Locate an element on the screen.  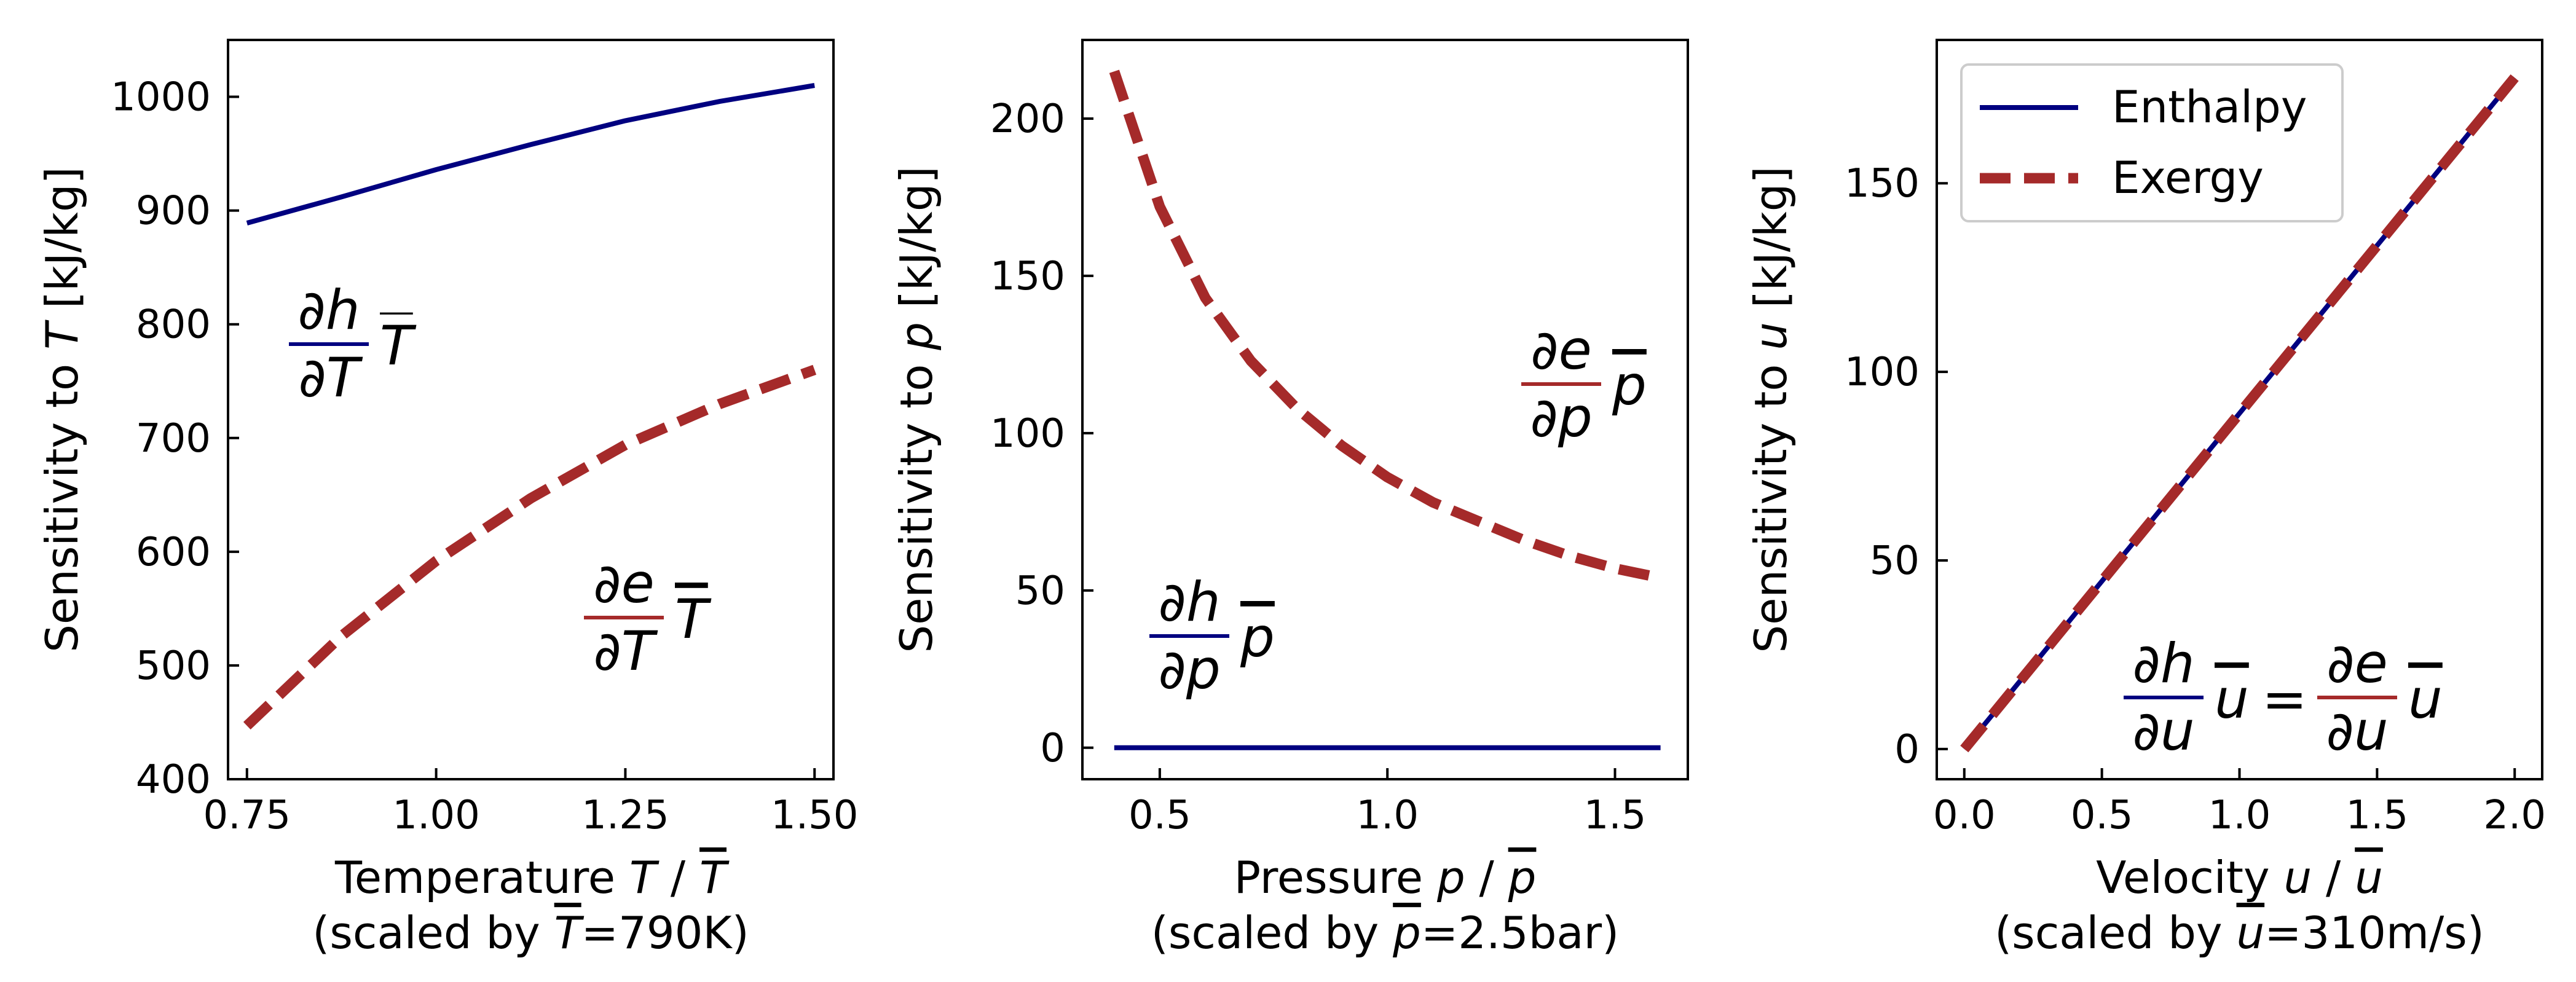
annotation-exergy: ∂e∂u u is located at coordinates (2380, 698).